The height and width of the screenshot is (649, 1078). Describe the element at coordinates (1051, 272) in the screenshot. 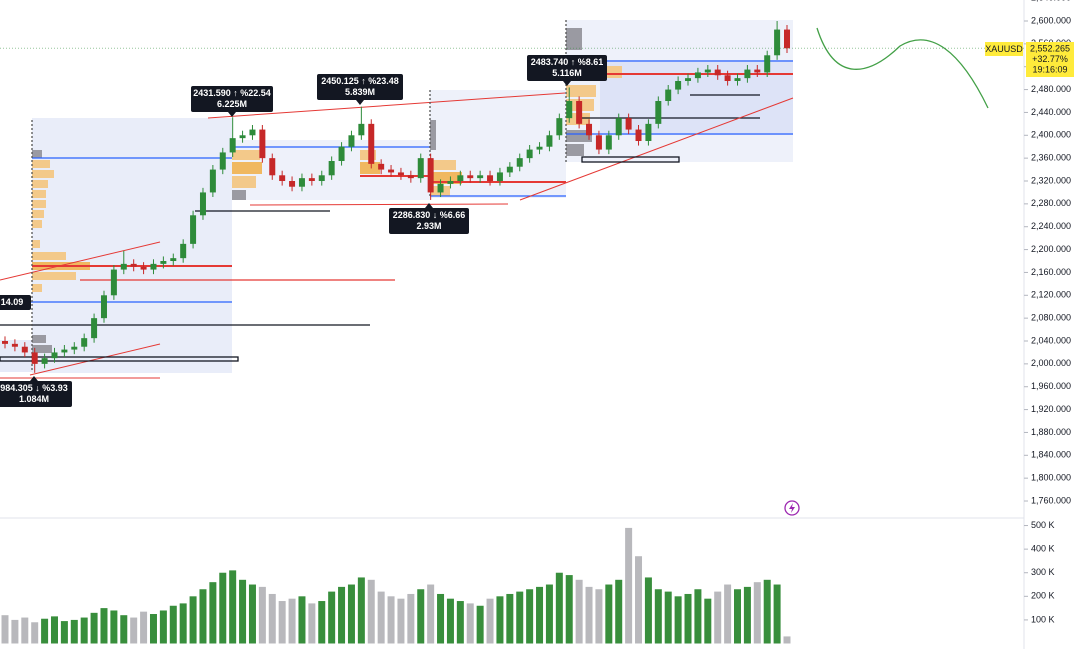

I see `y-tick-label: 2,160.000` at that location.